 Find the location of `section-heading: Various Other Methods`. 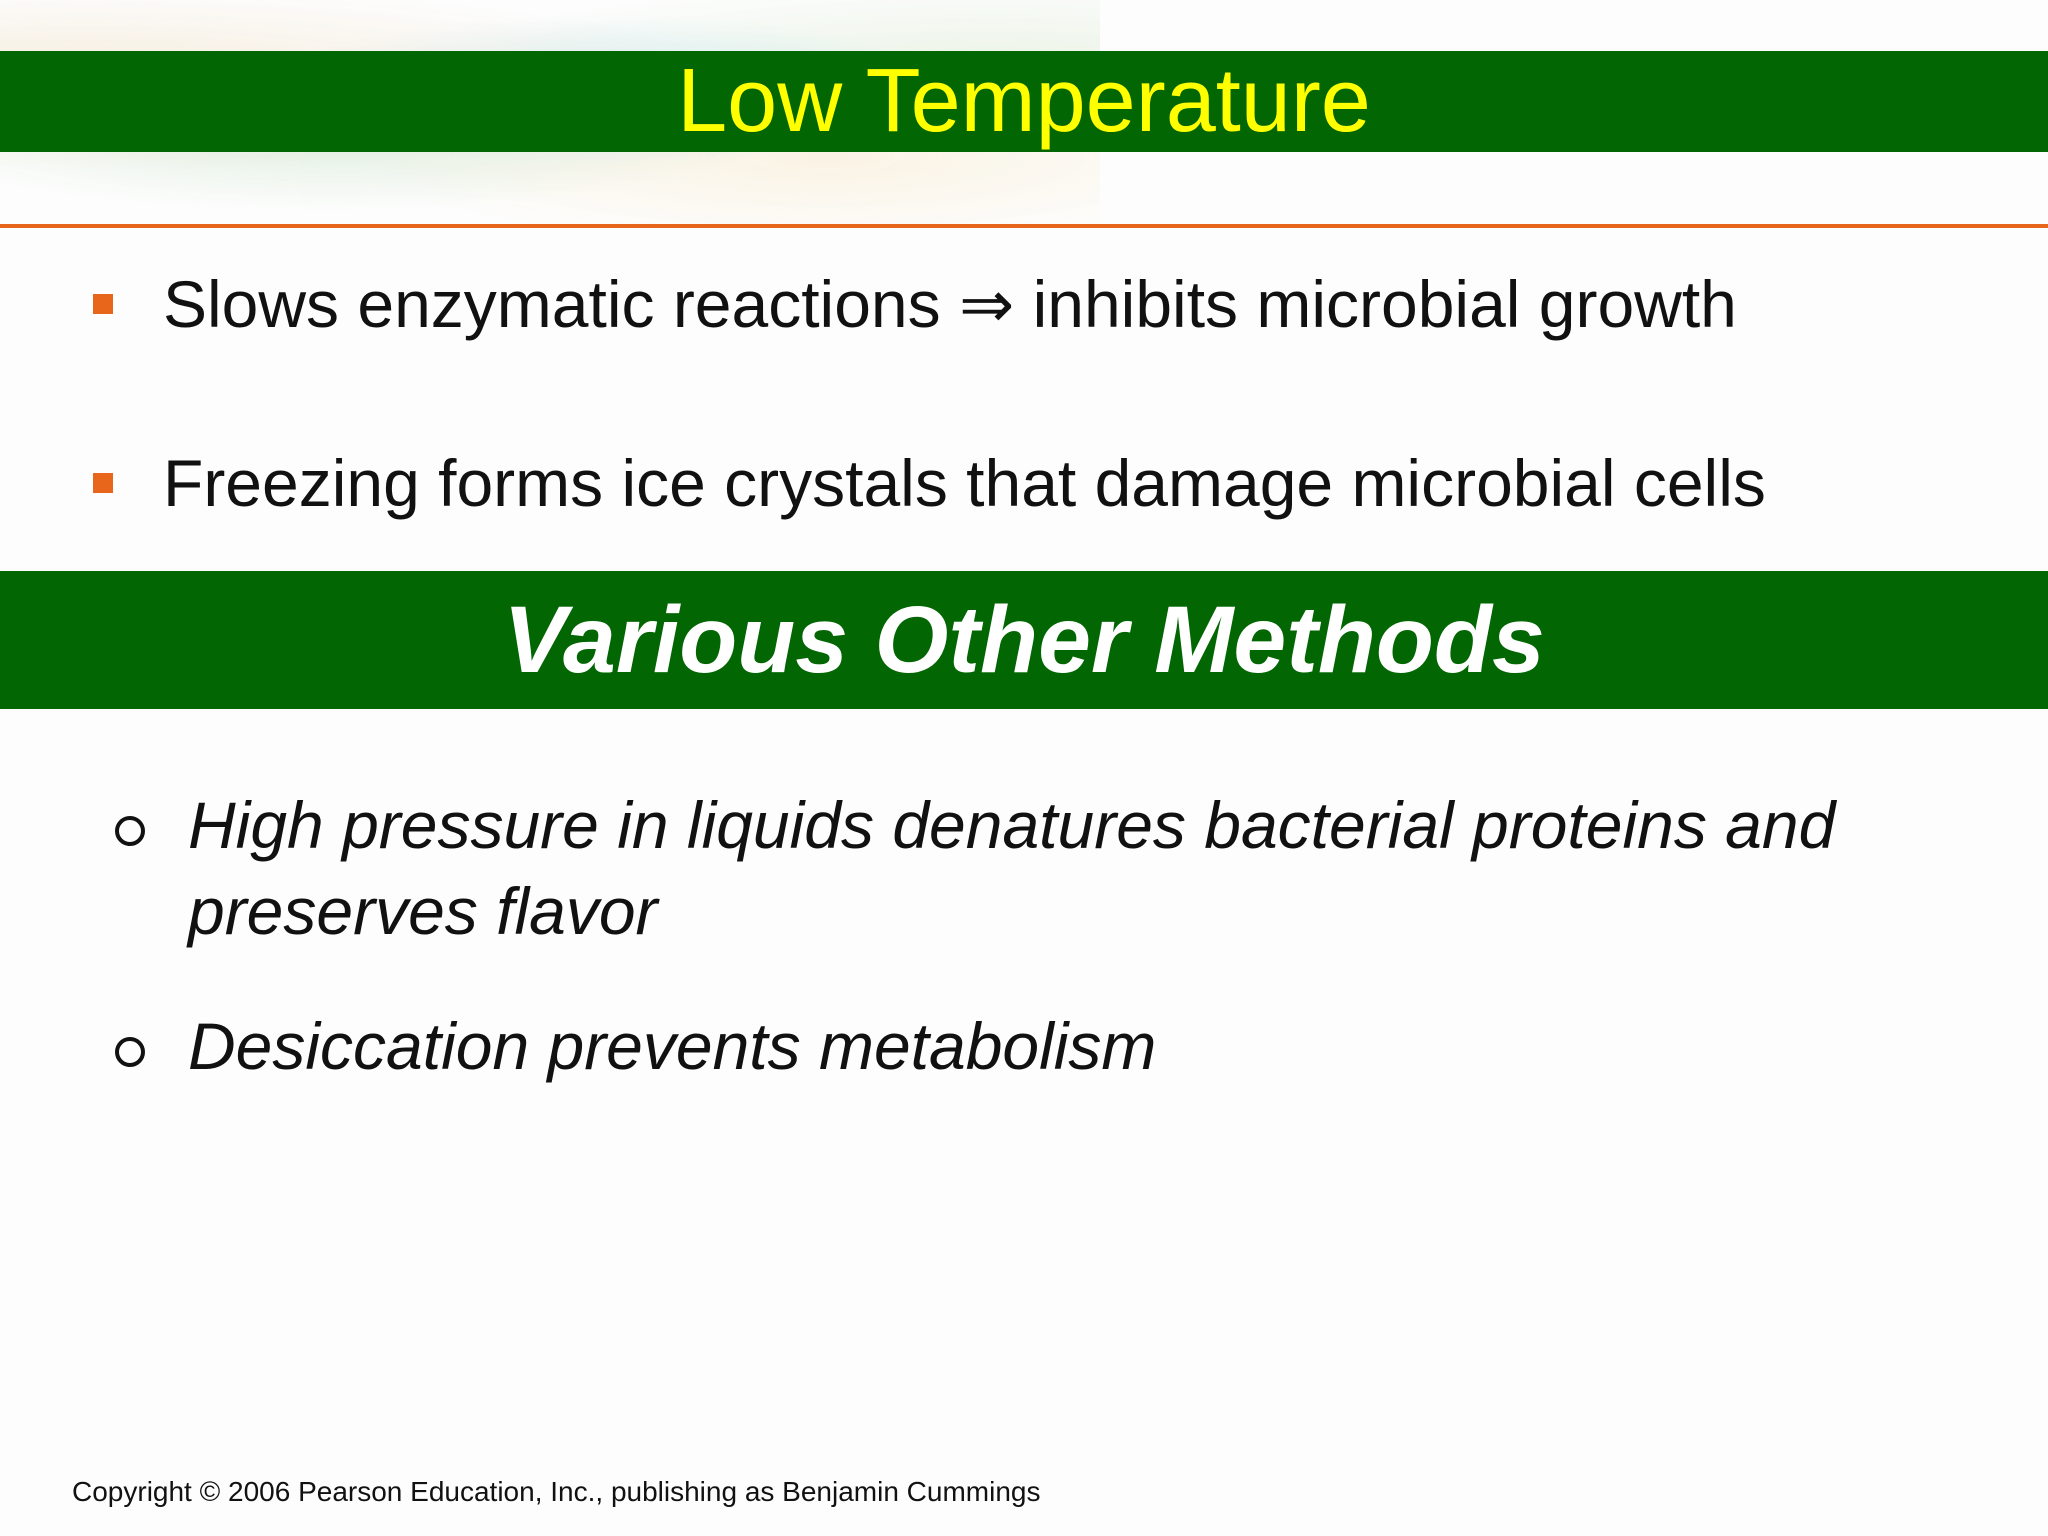

section-heading: Various Other Methods is located at coordinates (1024, 640).